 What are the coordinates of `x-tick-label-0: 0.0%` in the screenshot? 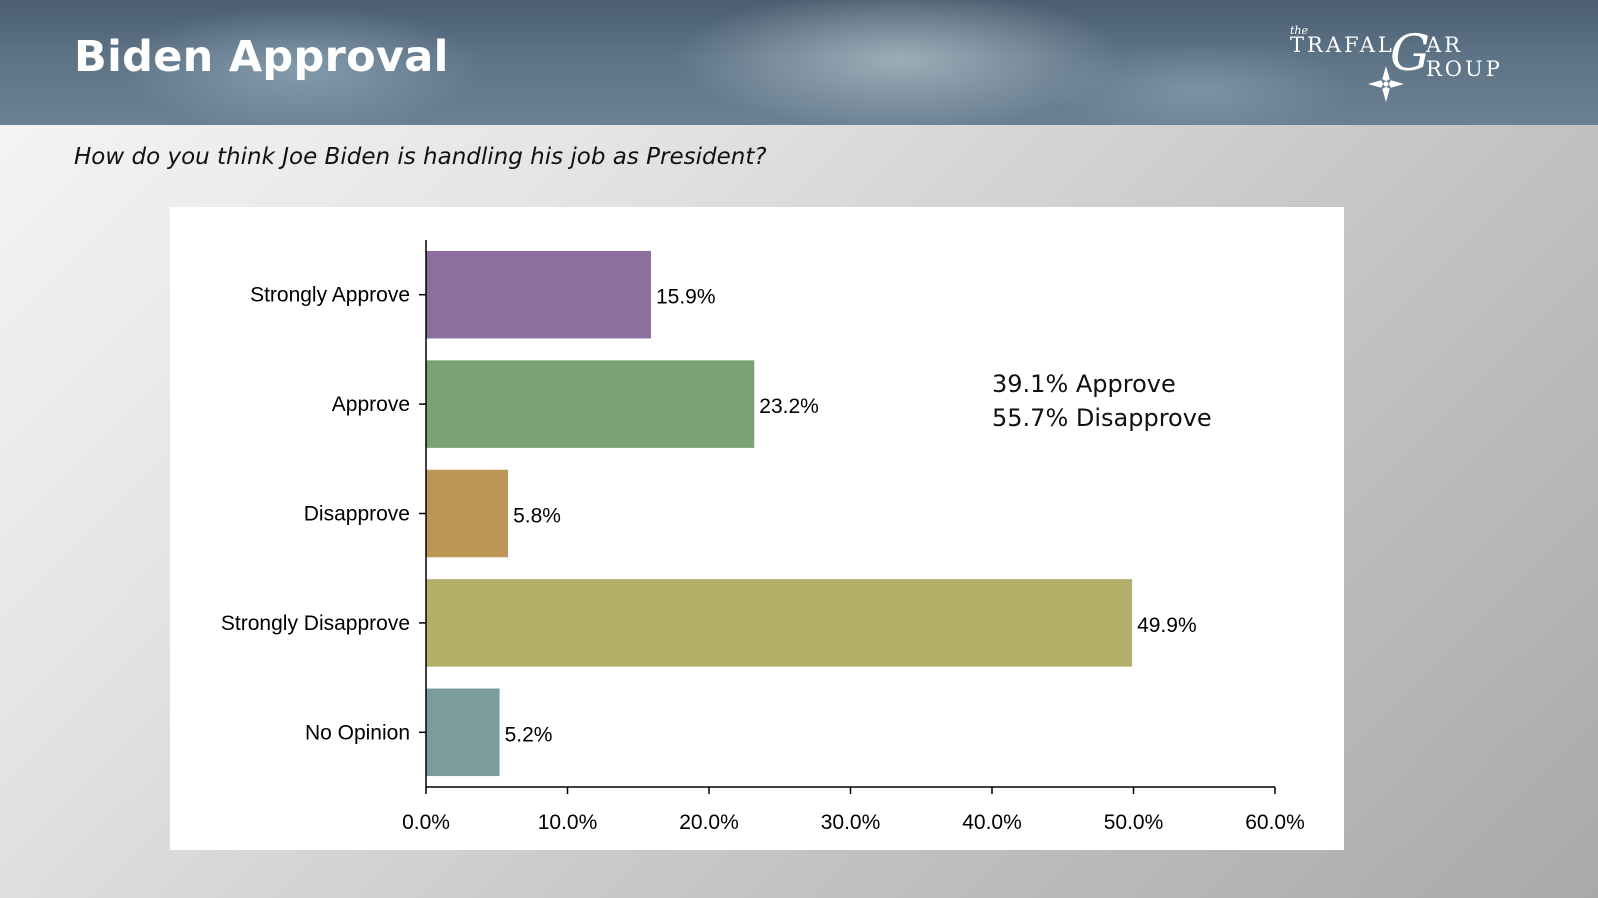 It's located at (426, 822).